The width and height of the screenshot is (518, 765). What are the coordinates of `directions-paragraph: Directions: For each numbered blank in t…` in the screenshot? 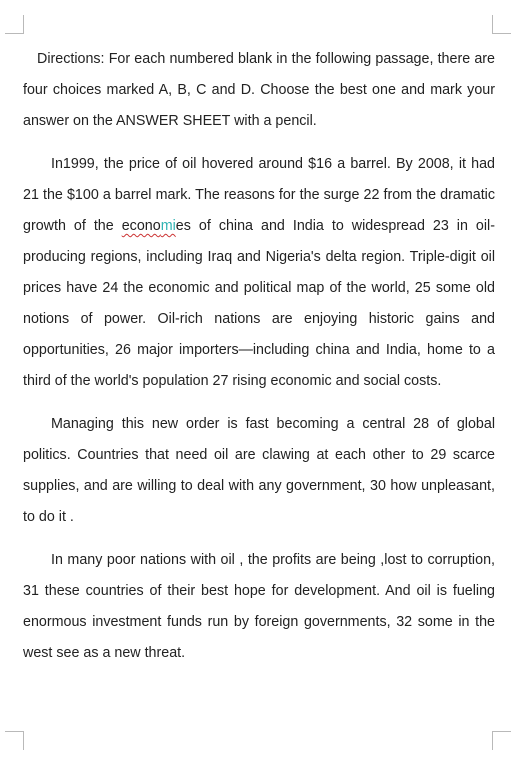 It's located at (259, 90).